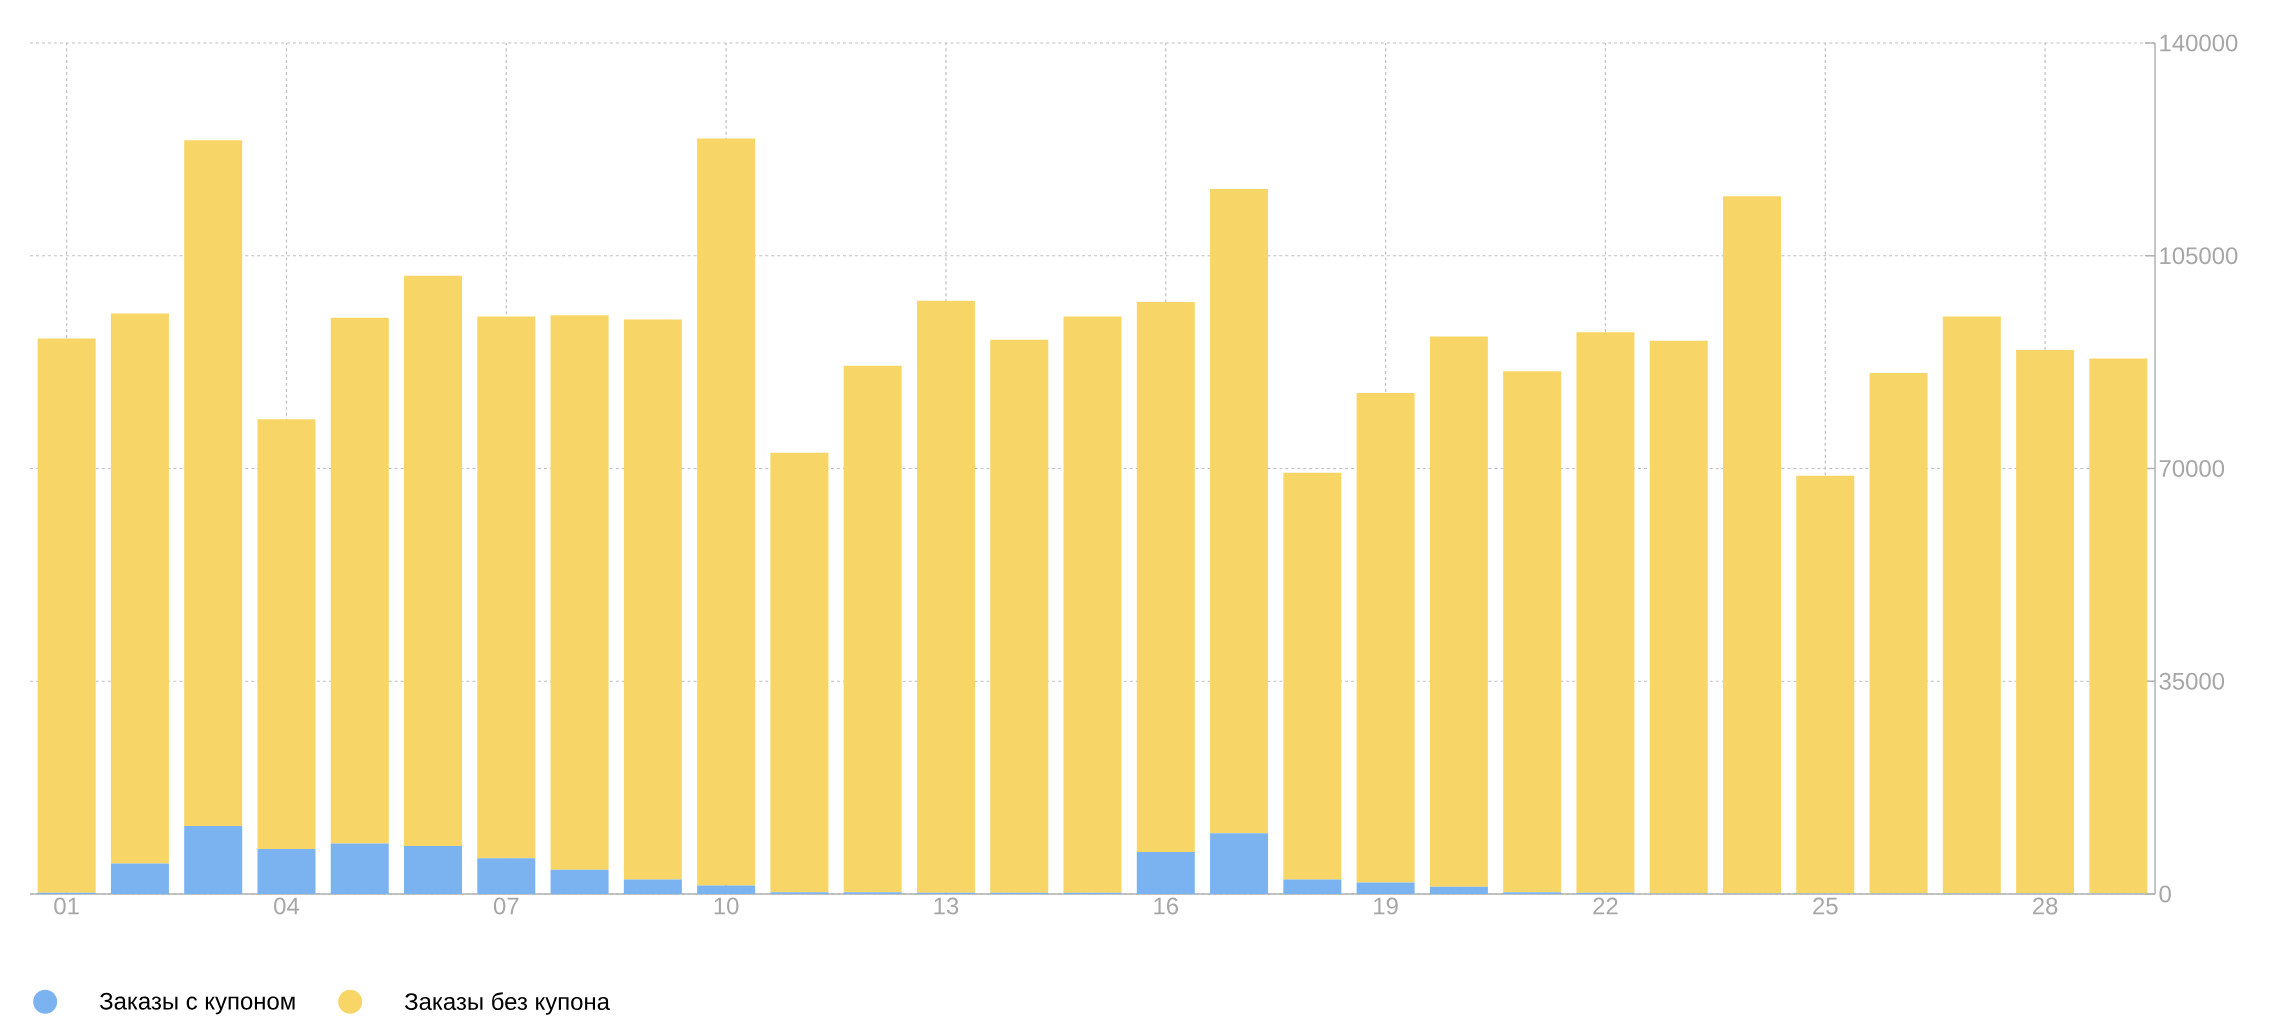  I want to click on x-tick-label: 01, so click(66, 906).